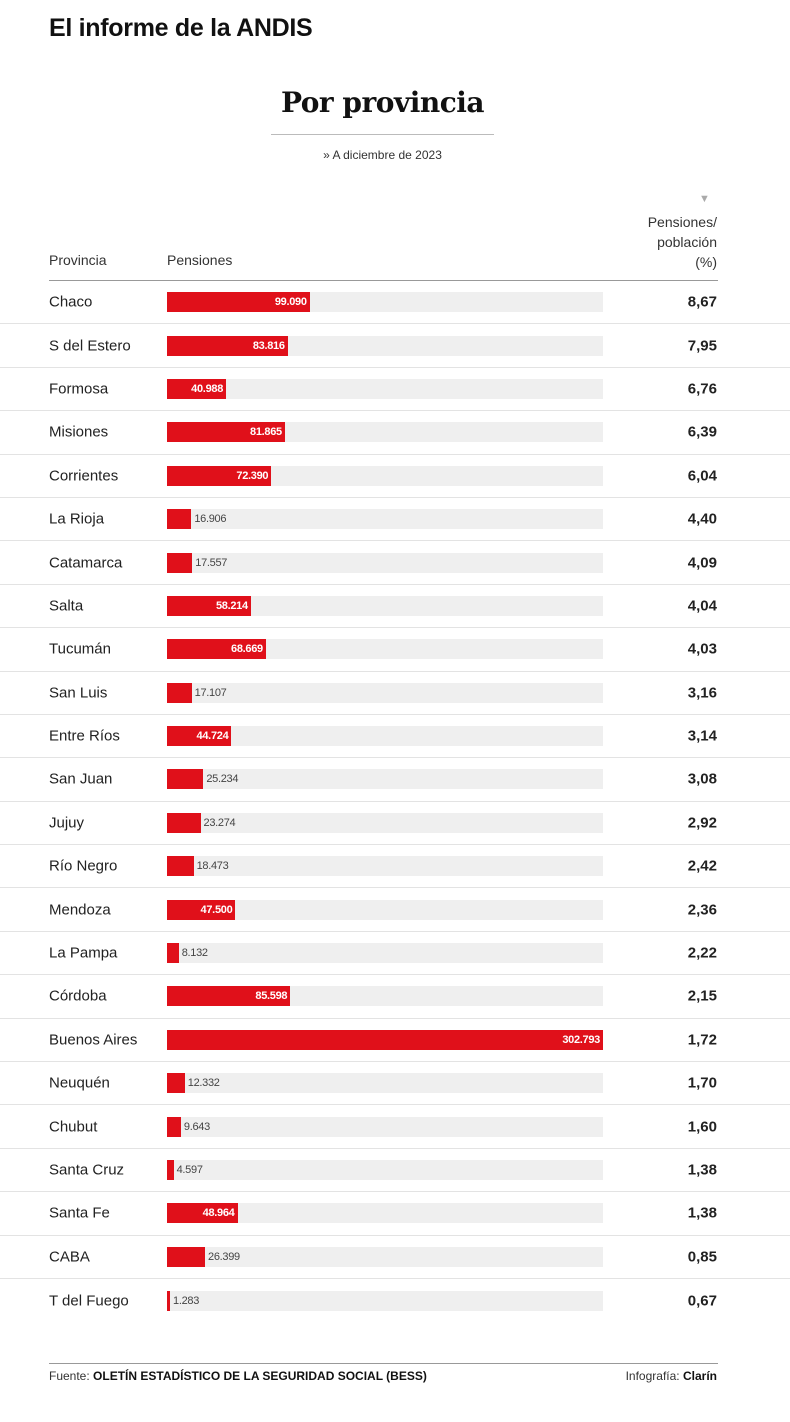 The width and height of the screenshot is (790, 1422). I want to click on bar-track: 8.132, so click(385, 953).